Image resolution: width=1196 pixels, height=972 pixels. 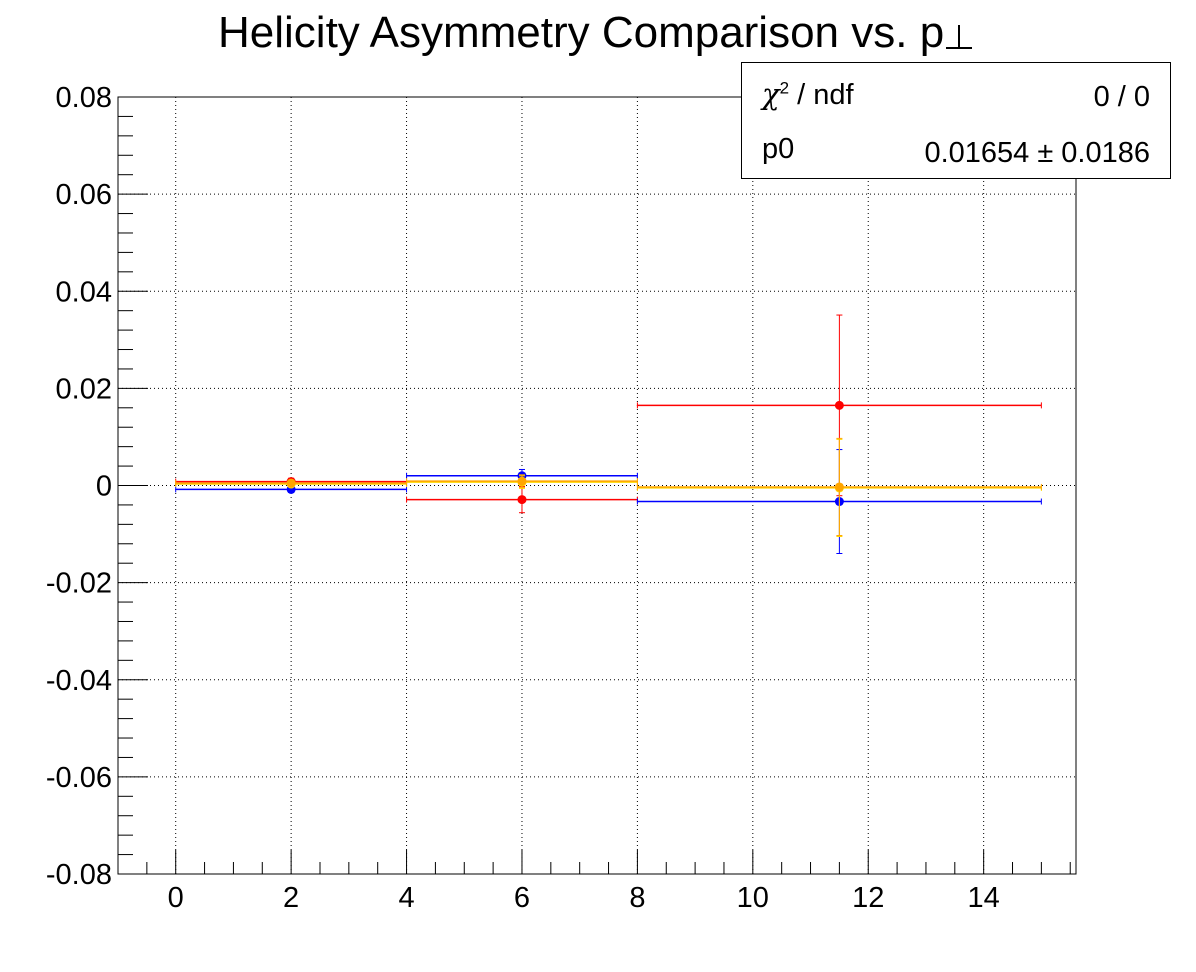 What do you see at coordinates (784, 88) in the screenshot?
I see `chi-superscript: 2` at bounding box center [784, 88].